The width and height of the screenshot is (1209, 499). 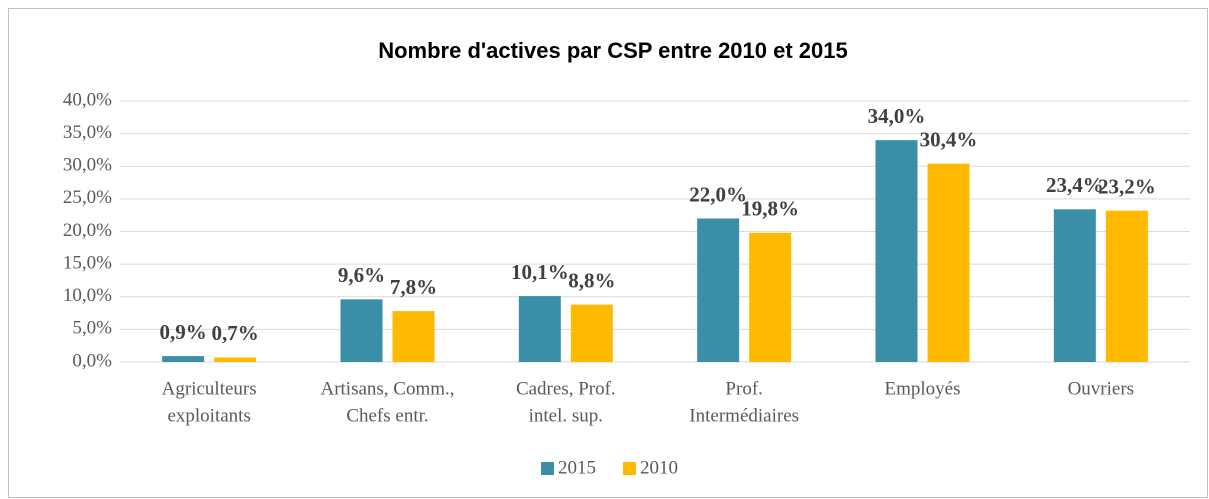 What do you see at coordinates (744, 415) in the screenshot?
I see `x-tick-label: Intermédiaires` at bounding box center [744, 415].